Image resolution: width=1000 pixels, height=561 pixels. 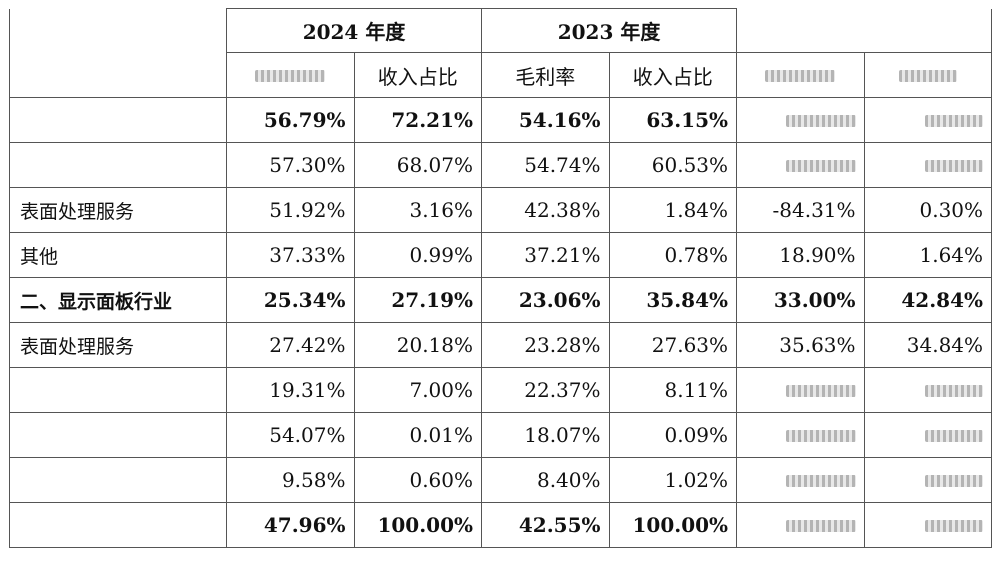 I want to click on table-cell: 37.33%, so click(x=290, y=255).